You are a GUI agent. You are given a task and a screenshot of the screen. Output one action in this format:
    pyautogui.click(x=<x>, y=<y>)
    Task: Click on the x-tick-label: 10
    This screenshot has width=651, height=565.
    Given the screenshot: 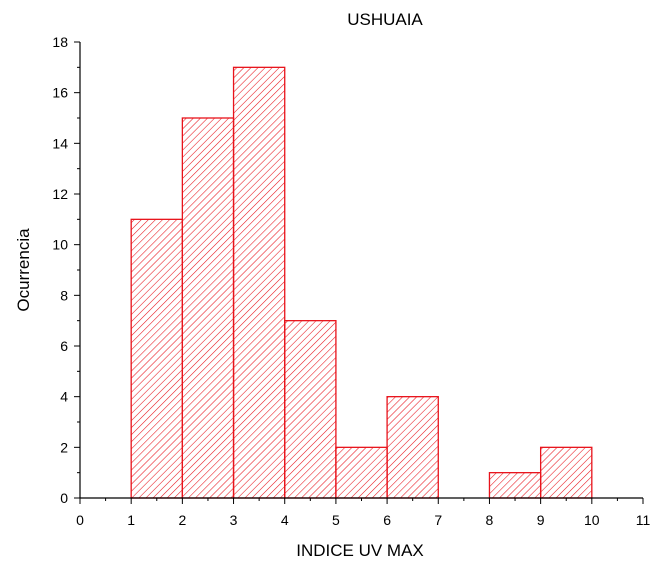 What is the action you would take?
    pyautogui.click(x=592, y=520)
    